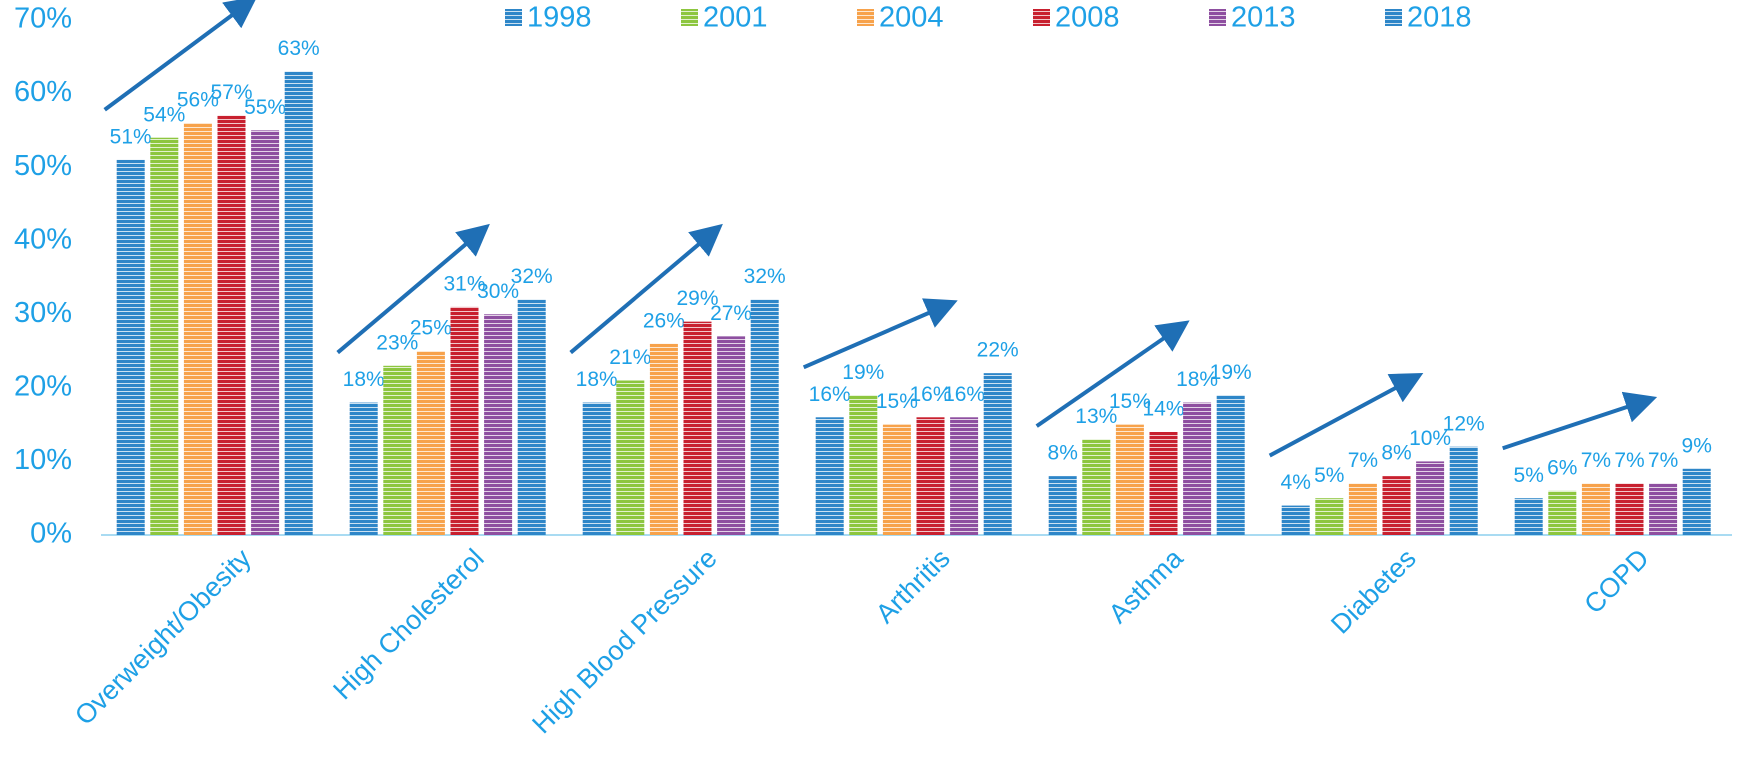  What do you see at coordinates (431, 328) in the screenshot?
I see `value-label: 25%` at bounding box center [431, 328].